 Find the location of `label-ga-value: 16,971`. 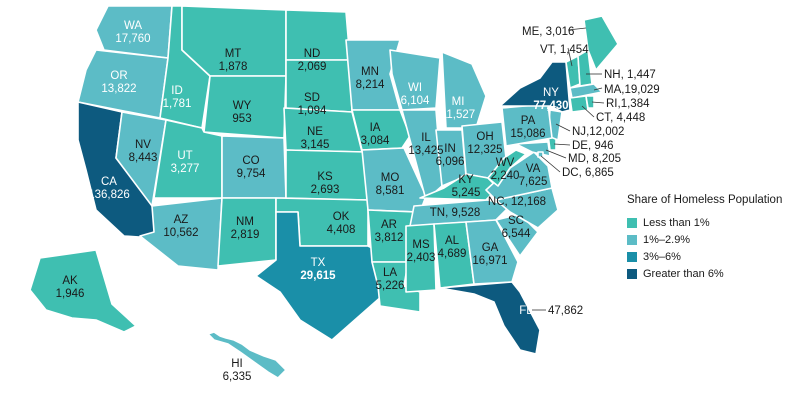

label-ga-value: 16,971 is located at coordinates (489, 261).